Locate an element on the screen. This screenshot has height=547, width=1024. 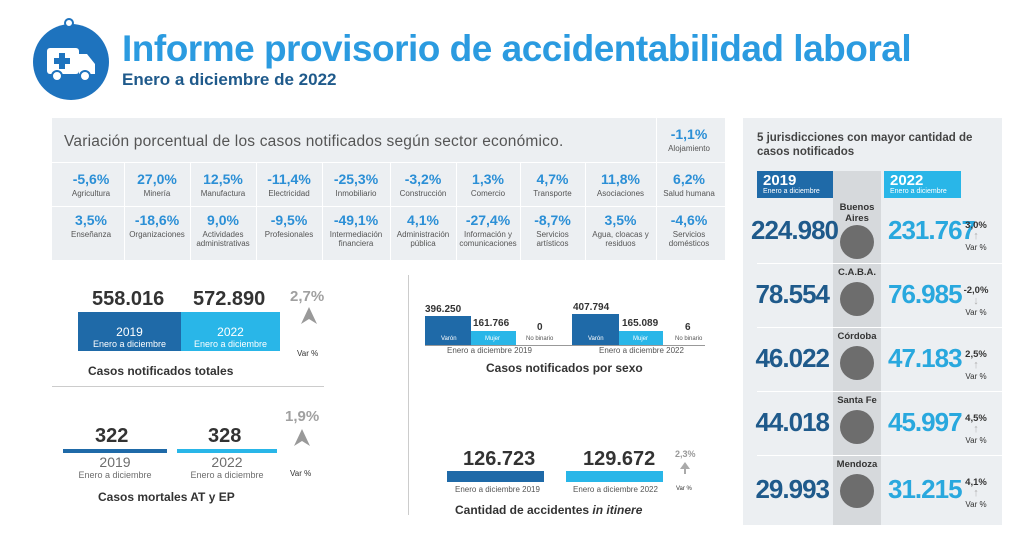
sex-2022-nobin-label: No binario is located at coordinates (689, 339).